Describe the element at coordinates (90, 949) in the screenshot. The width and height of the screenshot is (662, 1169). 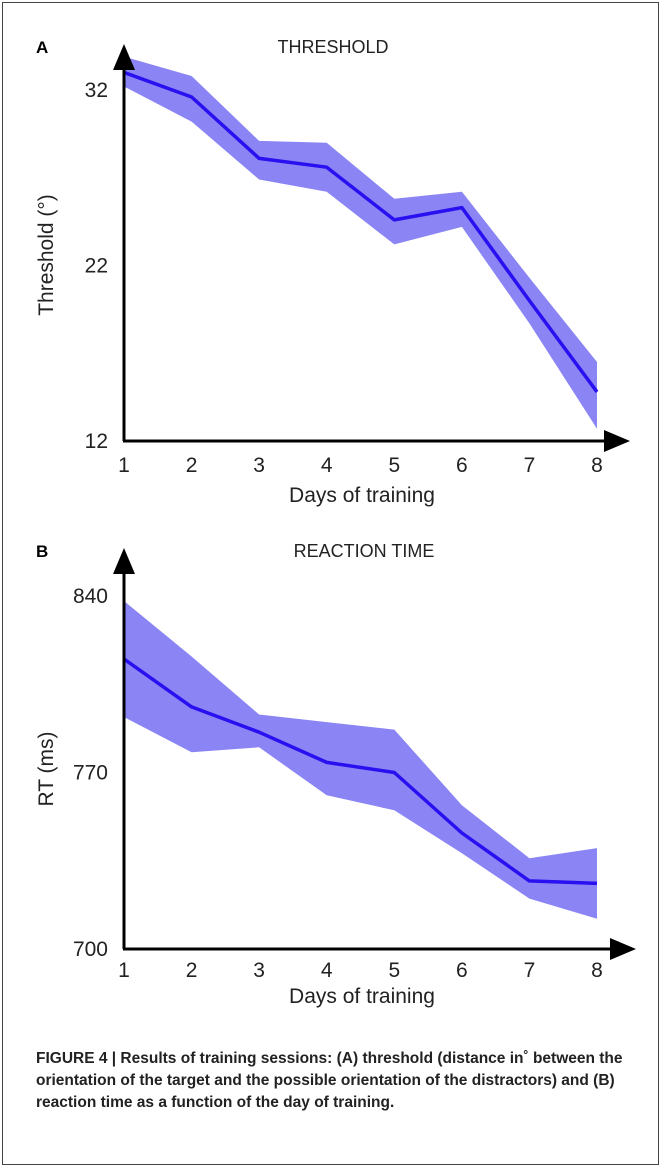
I see `y-tick-label: 700` at that location.